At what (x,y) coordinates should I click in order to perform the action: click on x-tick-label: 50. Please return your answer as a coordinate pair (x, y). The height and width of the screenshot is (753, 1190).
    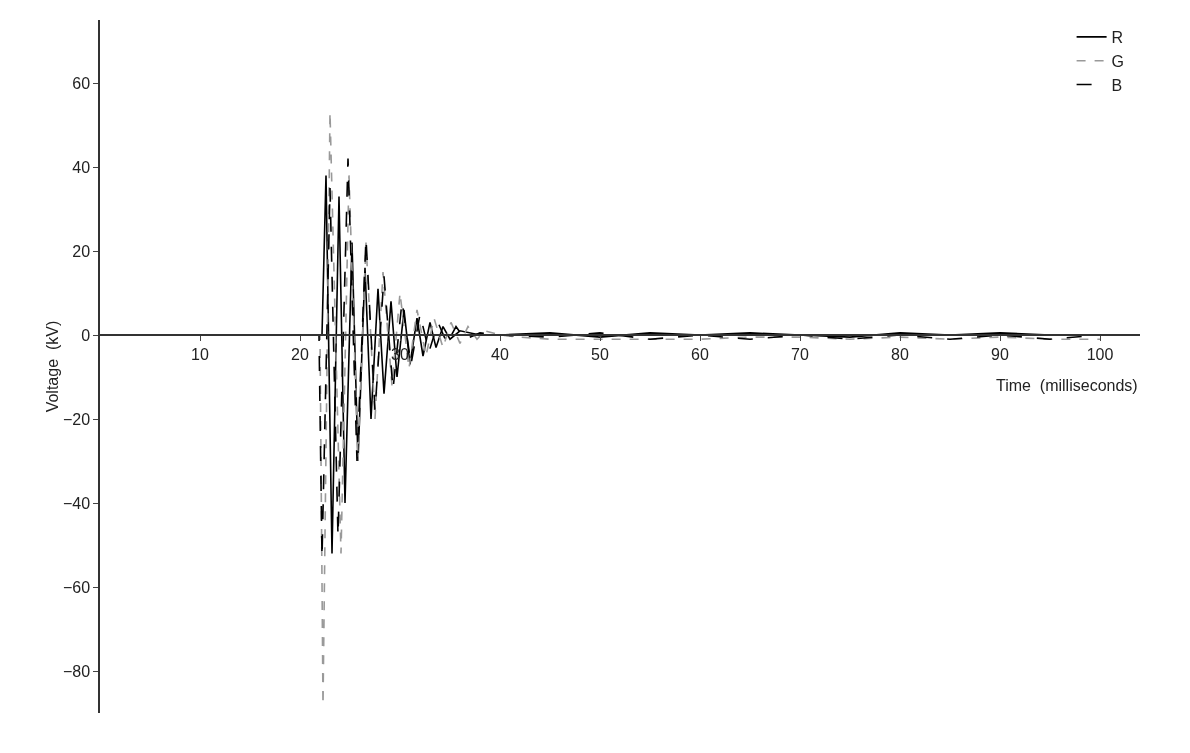
    Looking at the image, I should click on (600, 354).